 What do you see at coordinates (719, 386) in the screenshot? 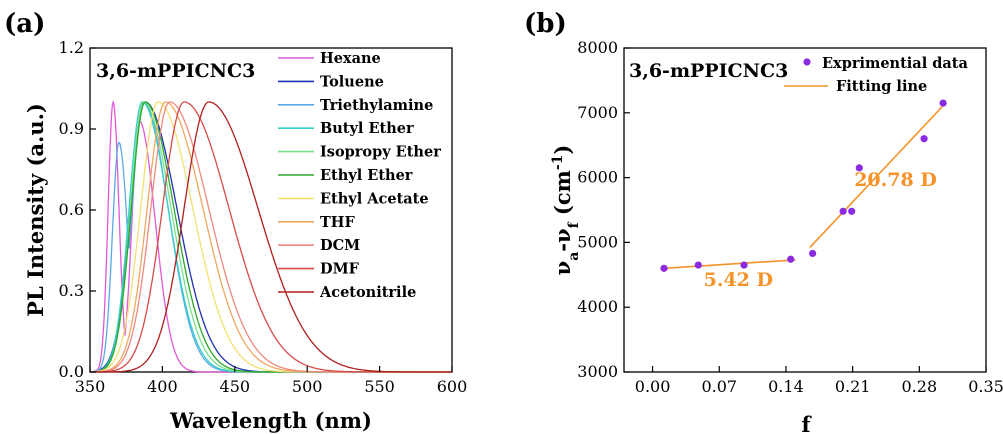
I see `x-tick-label: 0.07` at bounding box center [719, 386].